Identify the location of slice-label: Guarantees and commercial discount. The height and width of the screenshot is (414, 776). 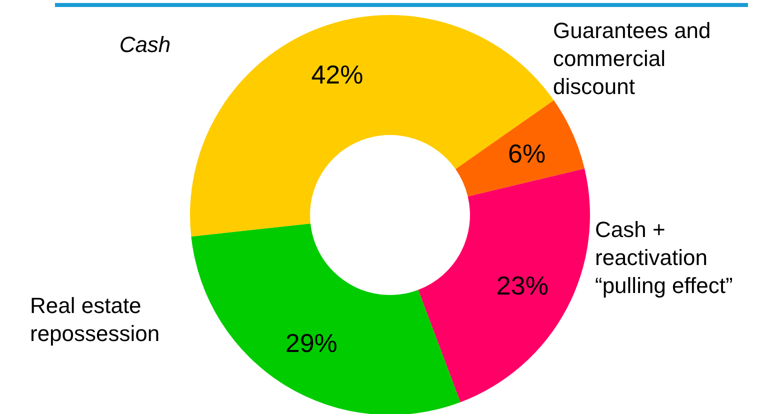
(632, 58).